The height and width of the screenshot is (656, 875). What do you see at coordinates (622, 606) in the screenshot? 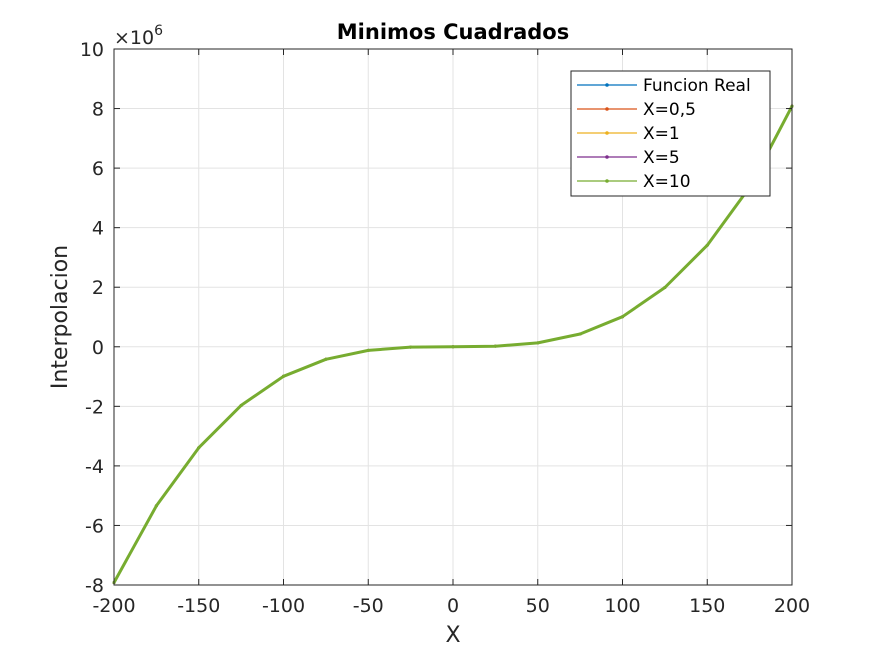
I see `x-tick-label: 100` at bounding box center [622, 606].